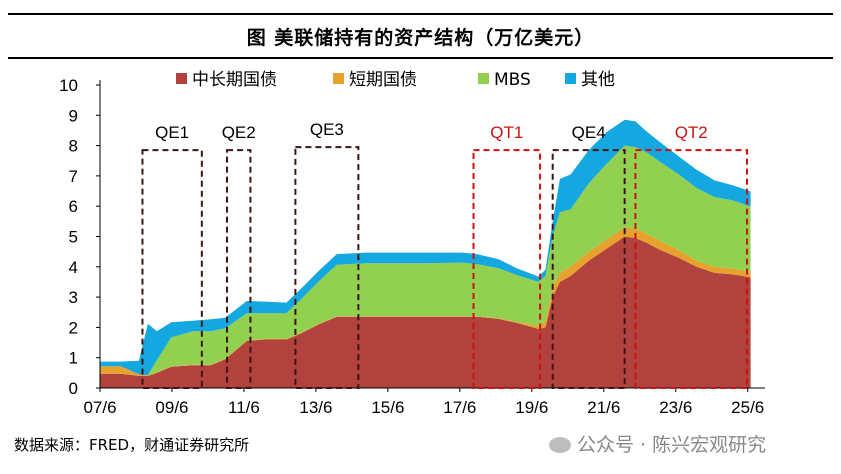 This screenshot has width=841, height=474. Describe the element at coordinates (73, 176) in the screenshot. I see `y-tick-label: 7` at that location.